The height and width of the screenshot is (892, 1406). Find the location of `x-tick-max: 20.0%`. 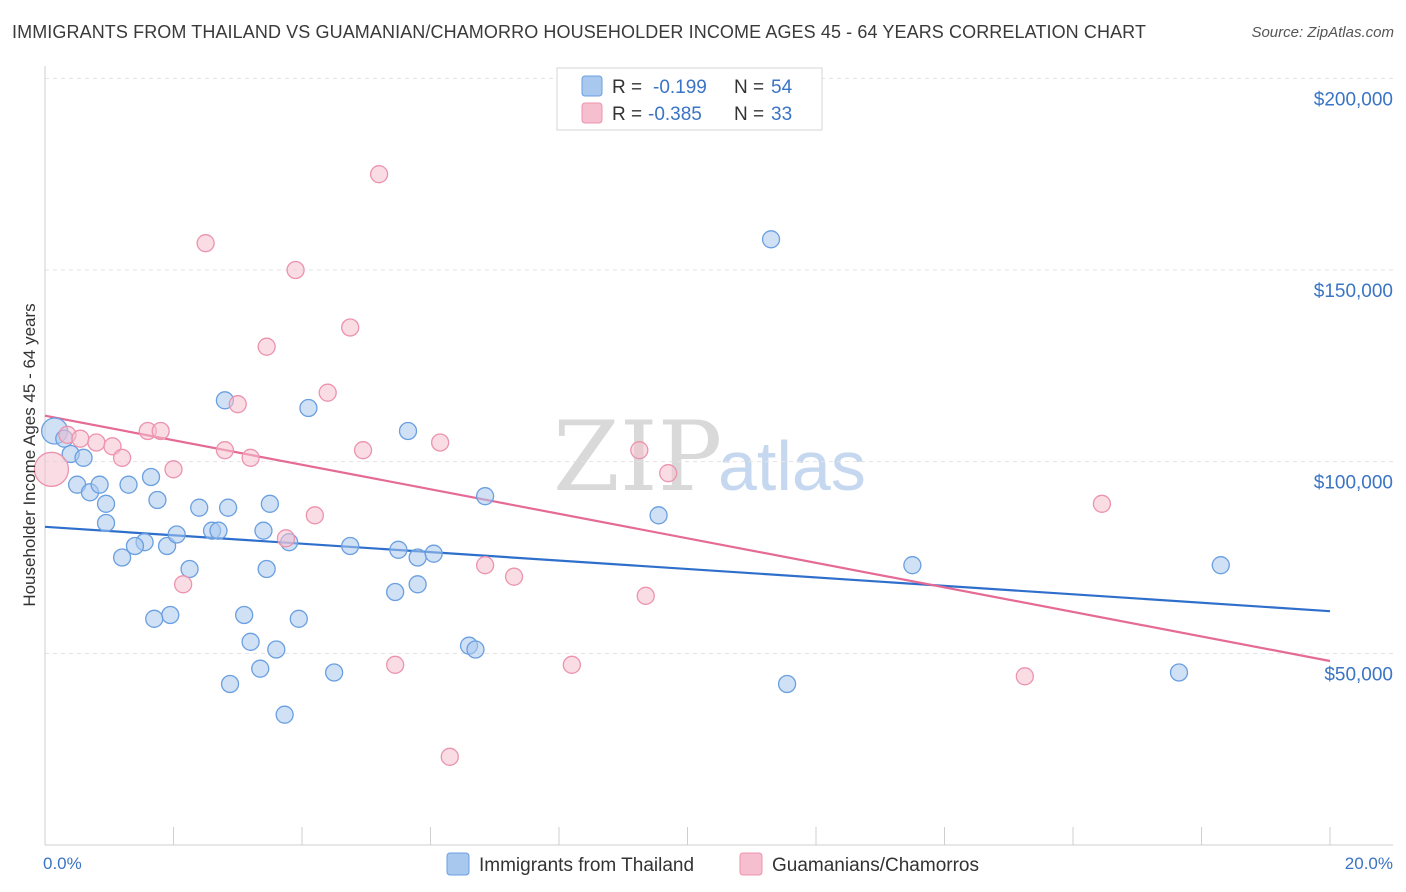

x-tick-max: 20.0% is located at coordinates (1369, 863).